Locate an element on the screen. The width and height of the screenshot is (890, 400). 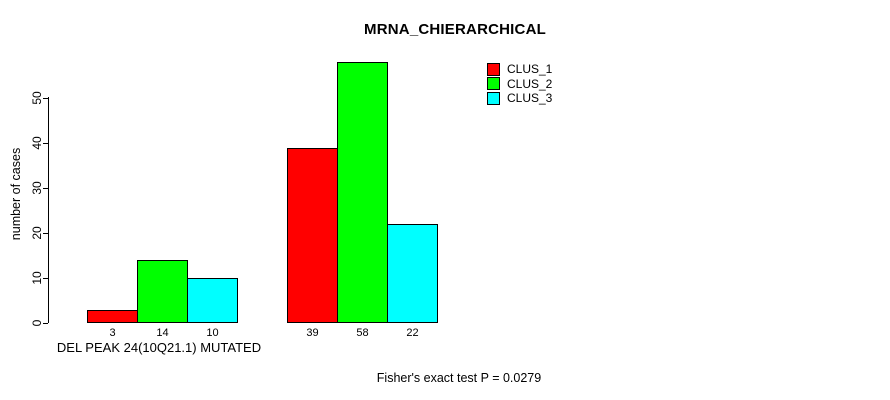
bar-clus_1-group1 is located at coordinates (112, 316).